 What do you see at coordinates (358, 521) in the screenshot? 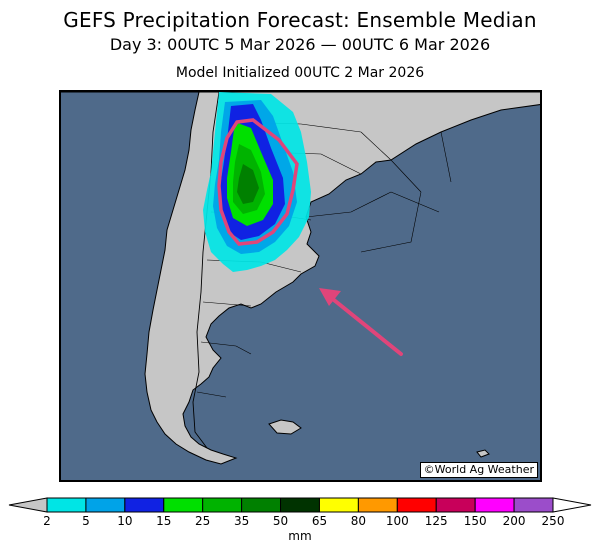
I see `colorbar-tick-label: 80` at bounding box center [358, 521].